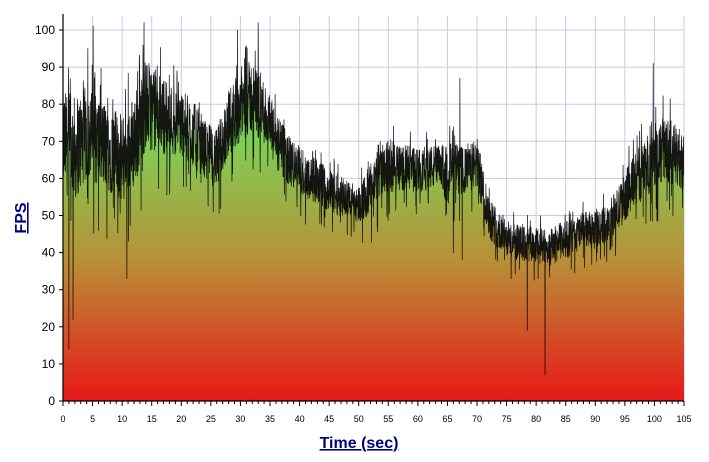 This screenshot has height=462, width=709. What do you see at coordinates (49, 216) in the screenshot?
I see `y-tick-label: 50` at bounding box center [49, 216].